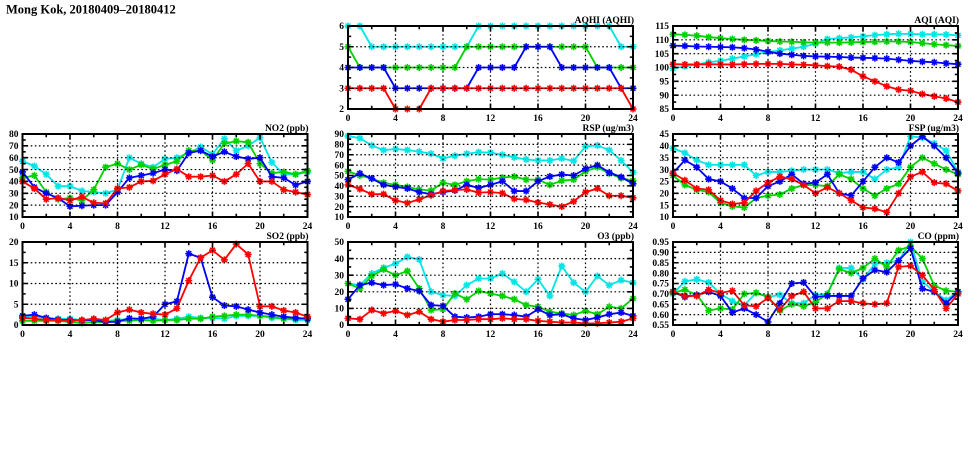 The image size is (975, 452). Describe the element at coordinates (934, 128) in the screenshot. I see `svg-text: FSP (ug/m3)` at that location.